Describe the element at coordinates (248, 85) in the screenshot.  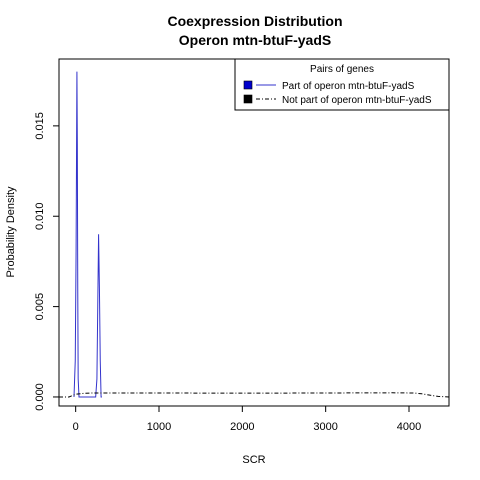
I see `legend-swatch-part` at that location.